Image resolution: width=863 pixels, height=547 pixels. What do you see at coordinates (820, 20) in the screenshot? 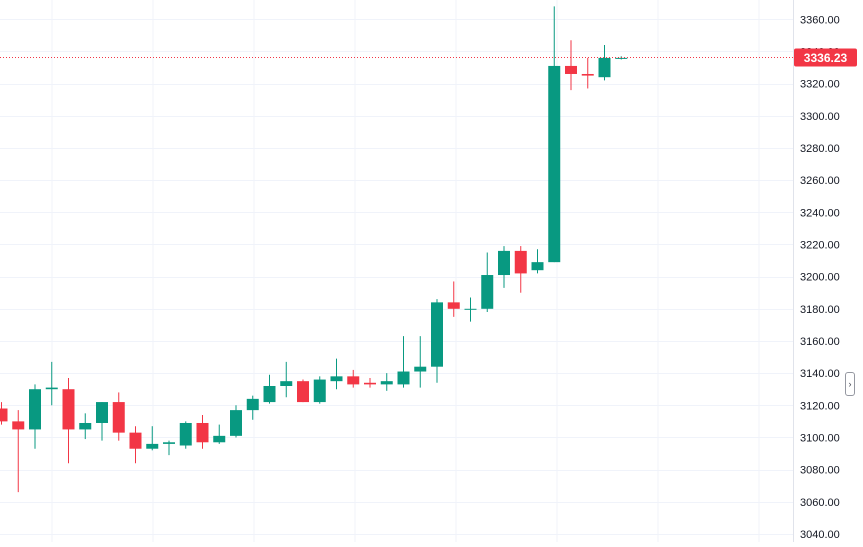
I see `y-tick-label-16: 3360.00` at bounding box center [820, 20].